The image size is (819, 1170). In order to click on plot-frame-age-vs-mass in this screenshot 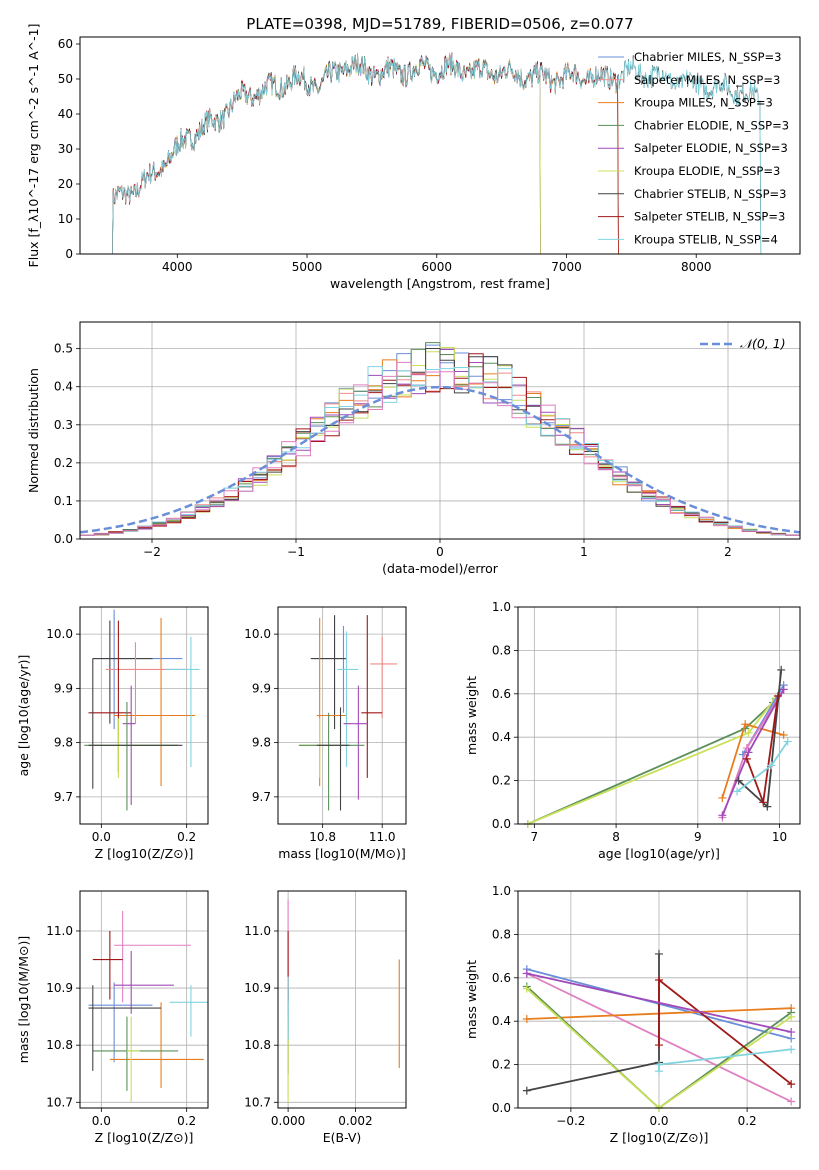, I will do `click(342, 715)`.